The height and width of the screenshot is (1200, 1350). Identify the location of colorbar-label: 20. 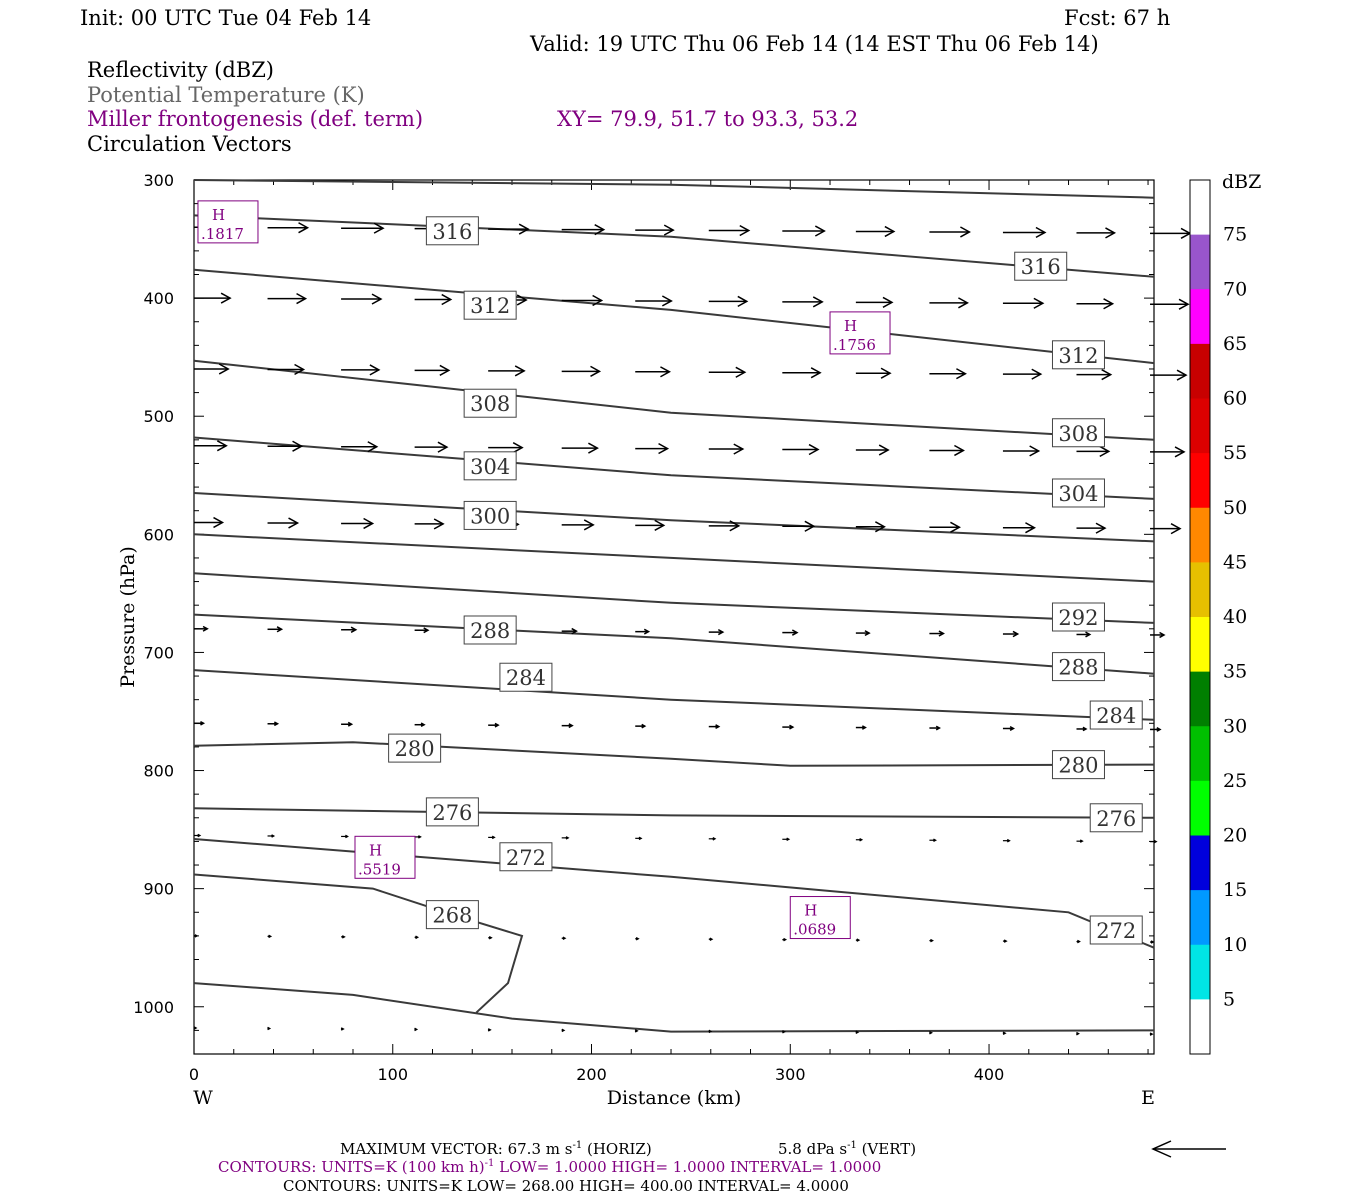
(1235, 836).